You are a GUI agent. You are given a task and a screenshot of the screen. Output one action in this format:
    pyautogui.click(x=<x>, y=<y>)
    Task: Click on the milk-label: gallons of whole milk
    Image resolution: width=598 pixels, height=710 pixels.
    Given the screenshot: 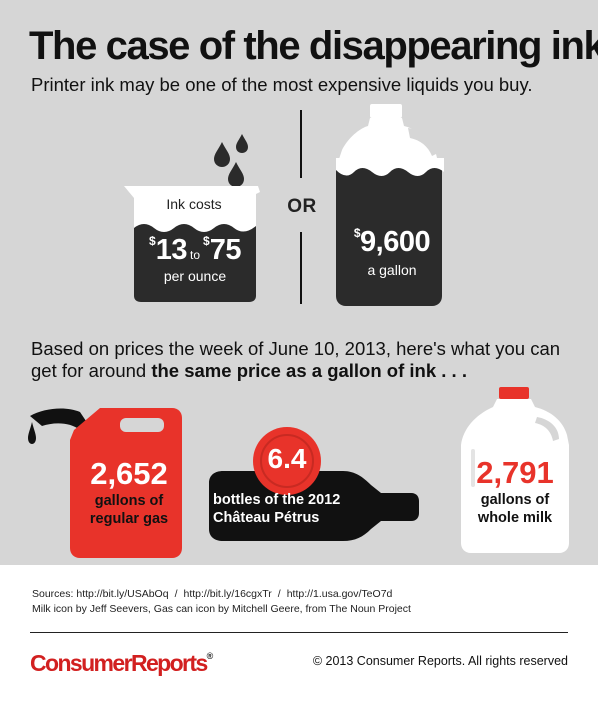 What is the action you would take?
    pyautogui.click(x=515, y=509)
    